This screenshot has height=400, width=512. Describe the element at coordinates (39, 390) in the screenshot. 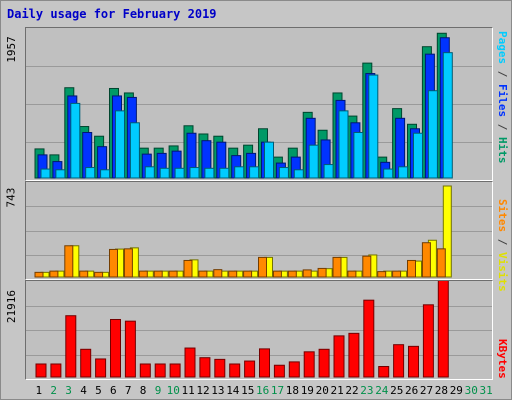

I see `x-tick-day-1: 1` at that location.